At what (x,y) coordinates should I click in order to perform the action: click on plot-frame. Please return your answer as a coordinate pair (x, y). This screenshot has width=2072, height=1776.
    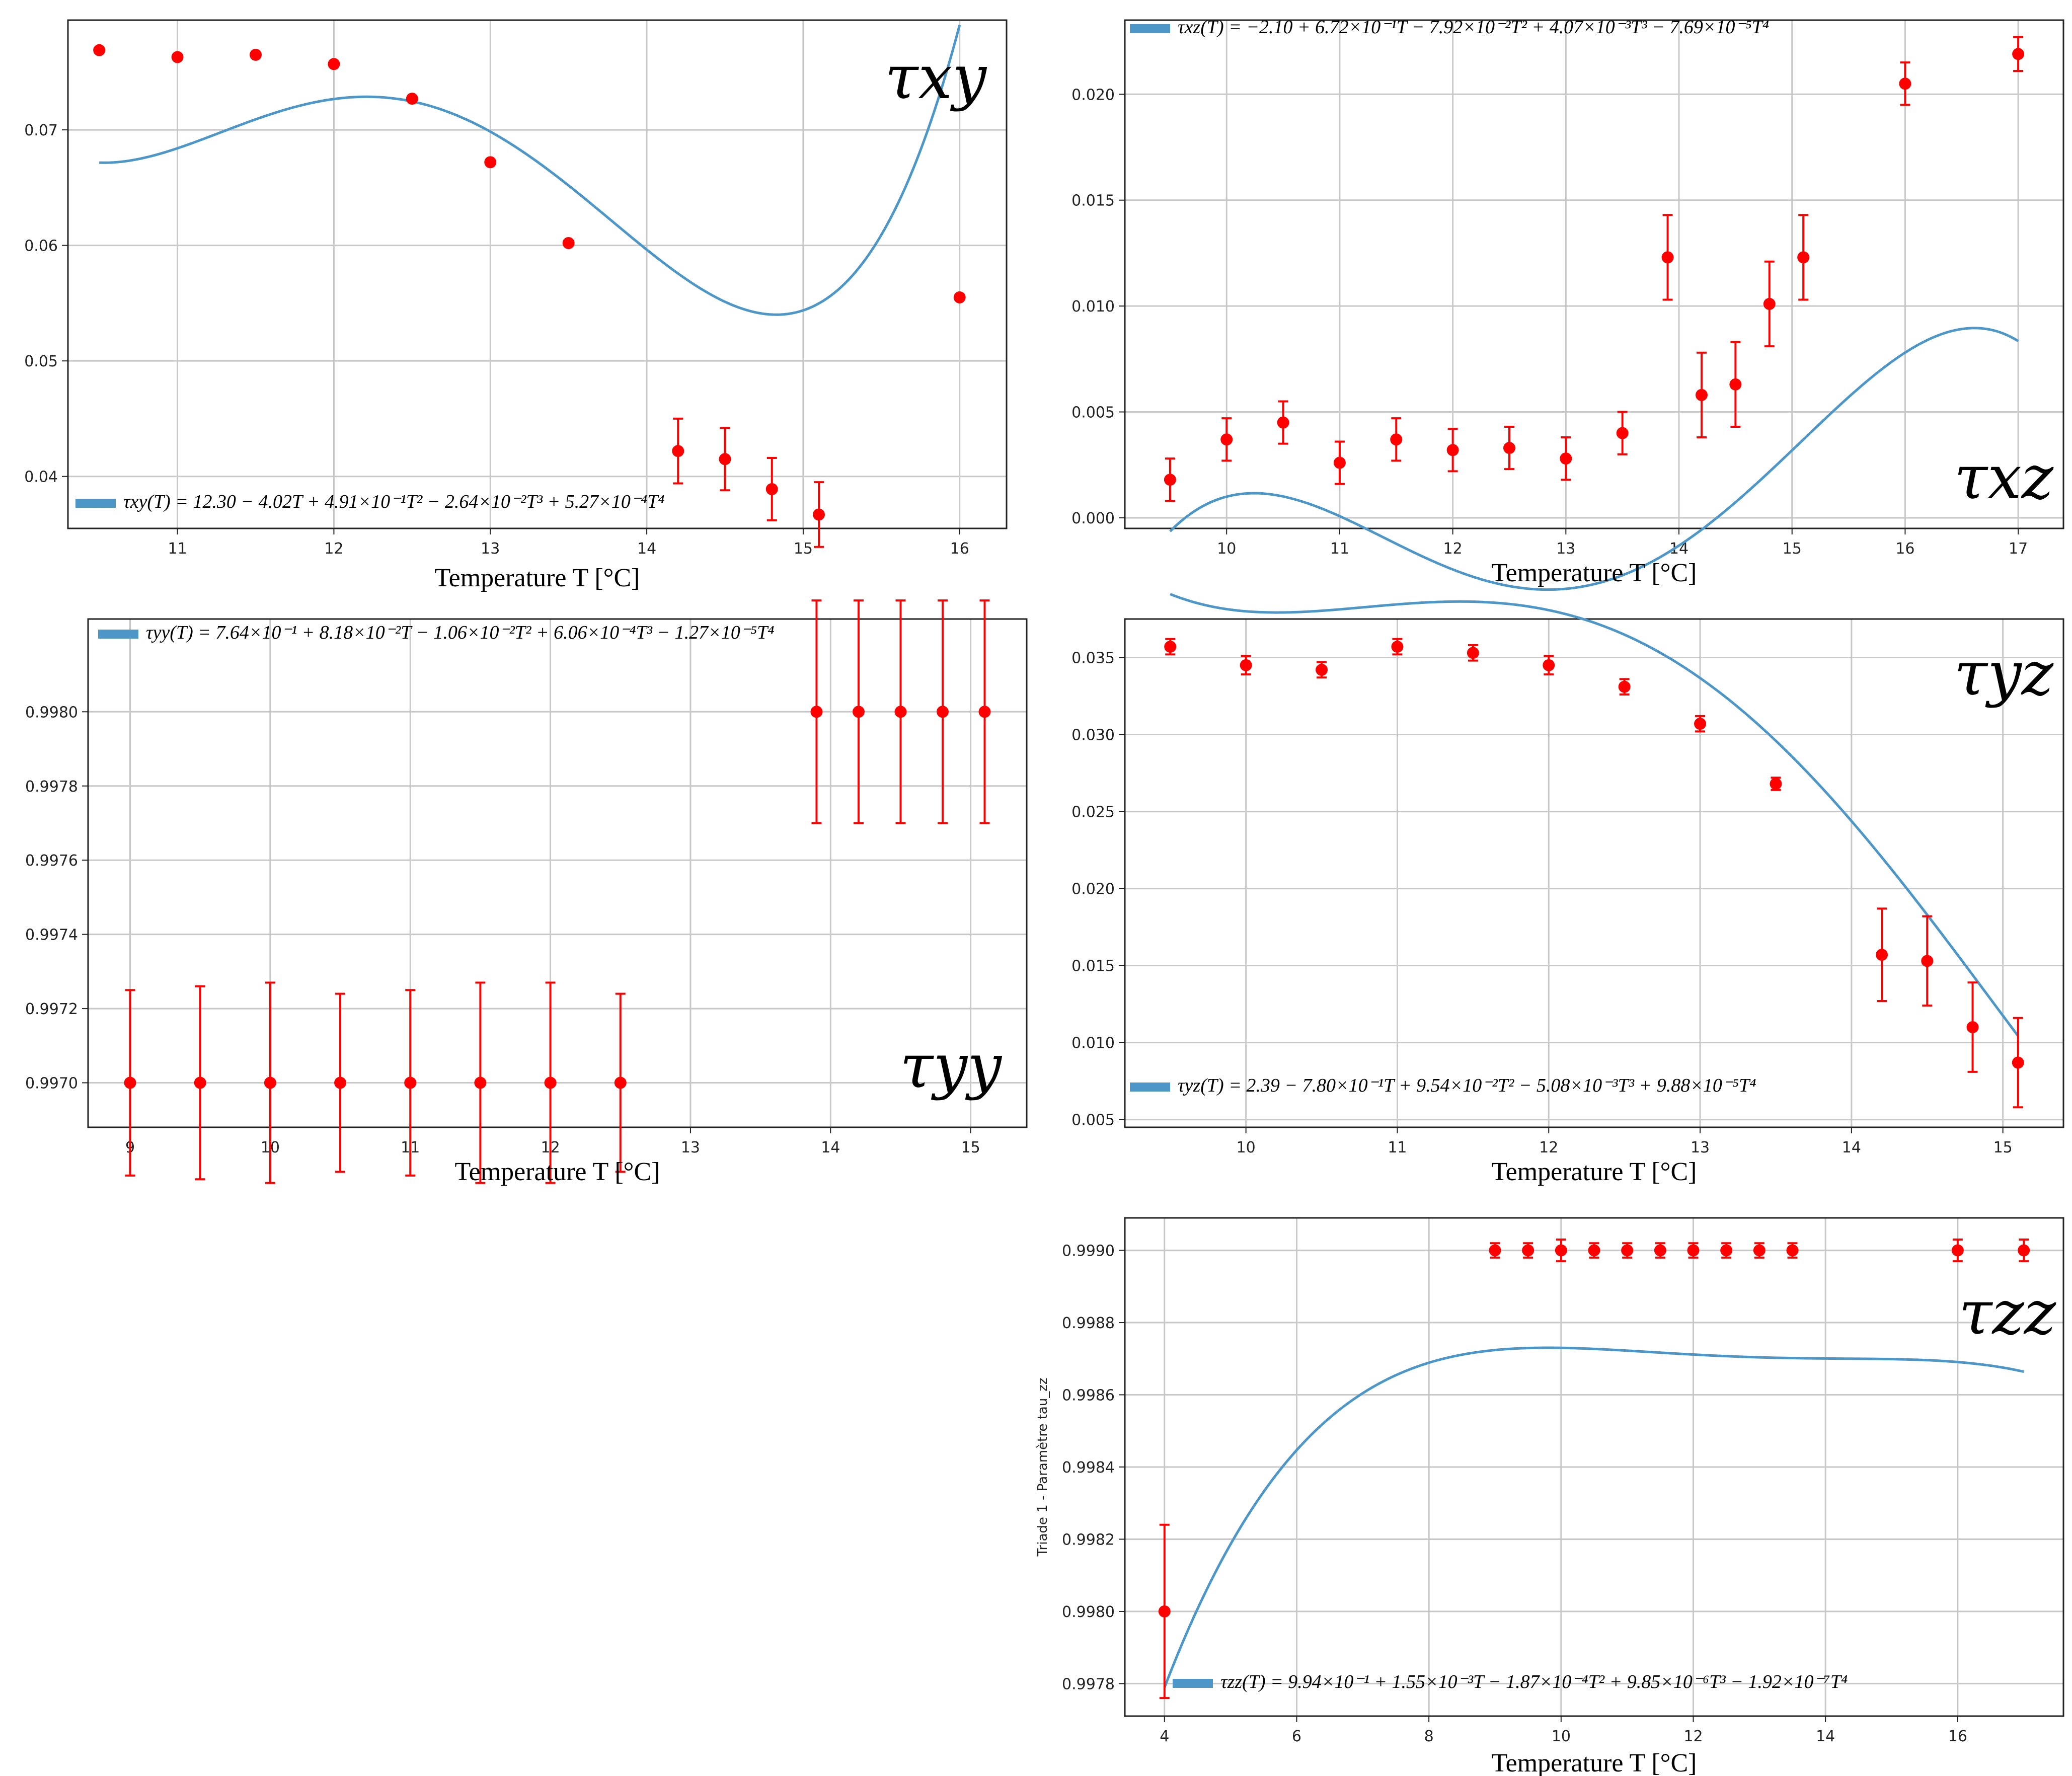
    Looking at the image, I should click on (1594, 274).